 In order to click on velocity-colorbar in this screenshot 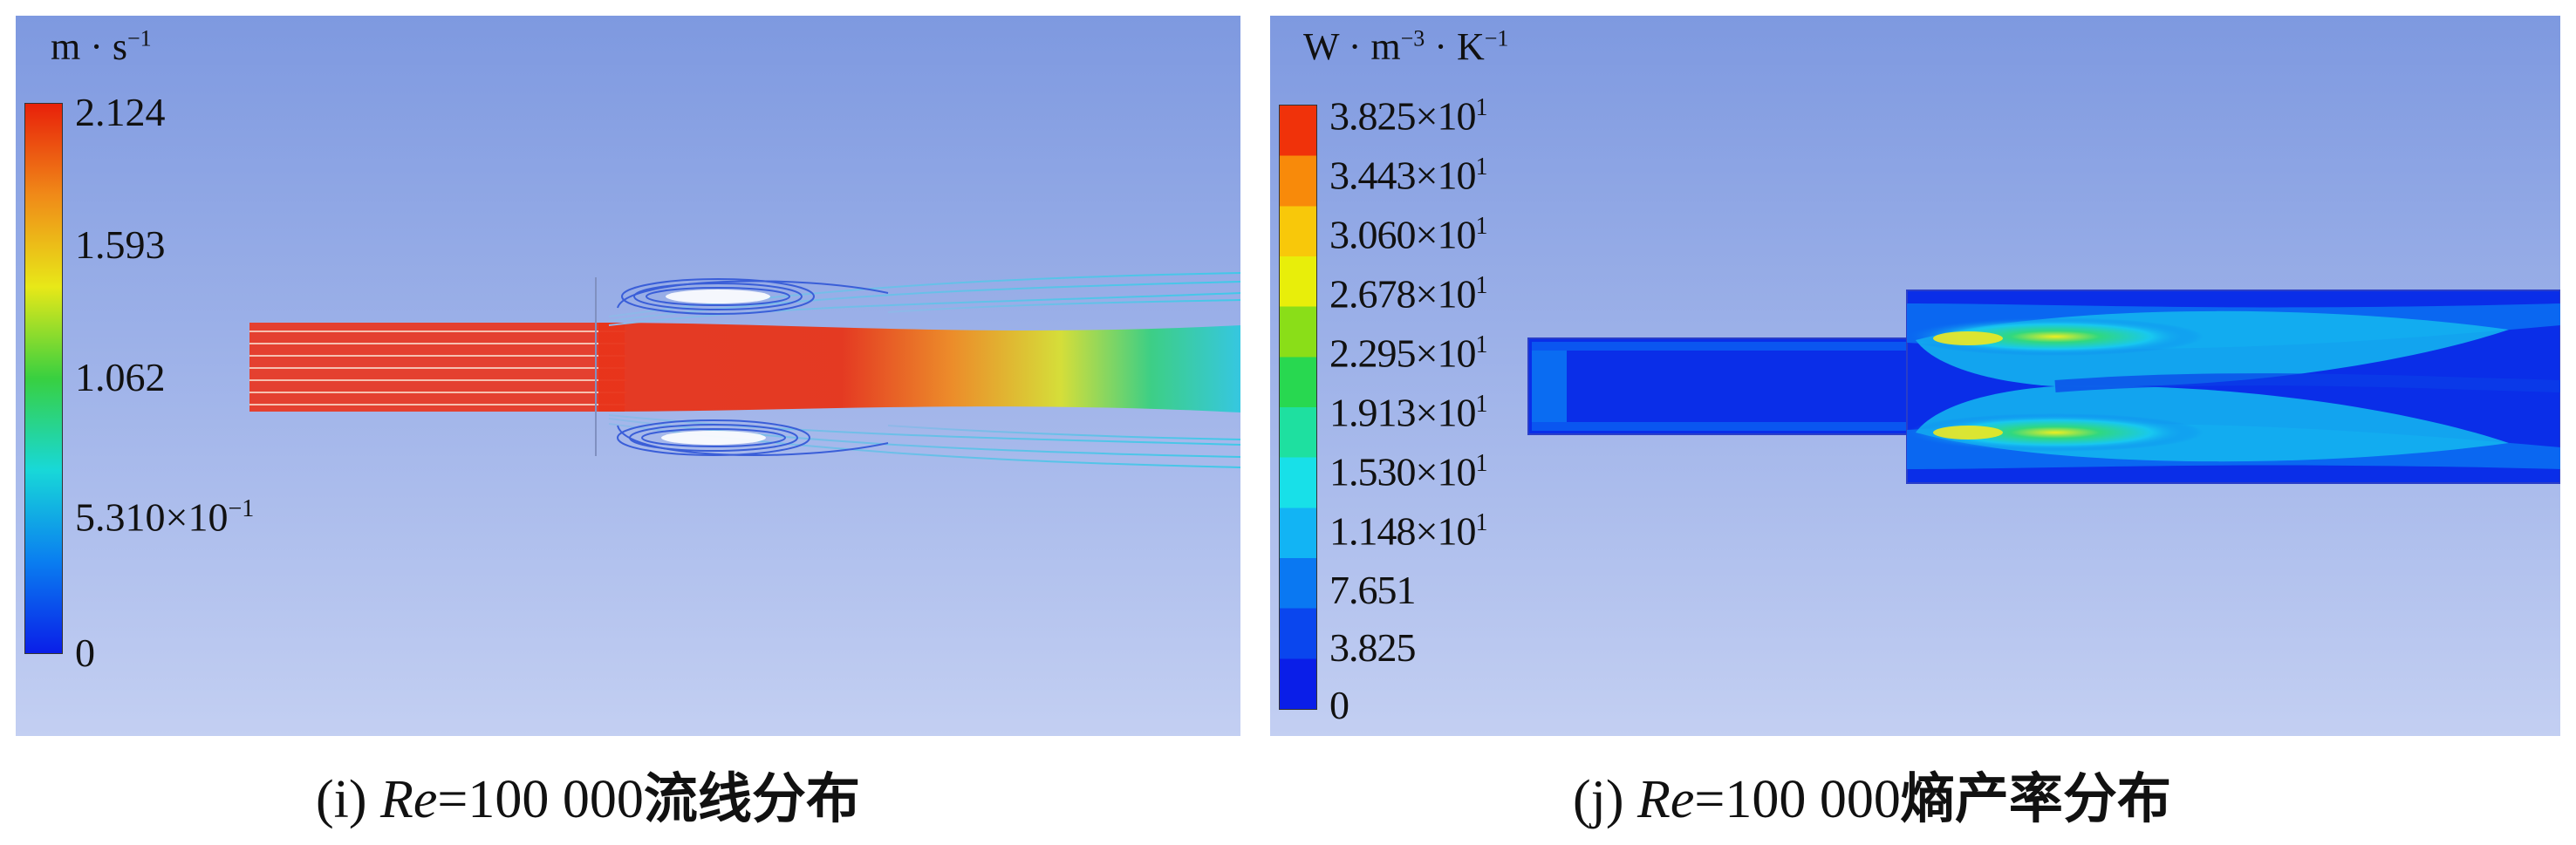, I will do `click(43, 378)`.